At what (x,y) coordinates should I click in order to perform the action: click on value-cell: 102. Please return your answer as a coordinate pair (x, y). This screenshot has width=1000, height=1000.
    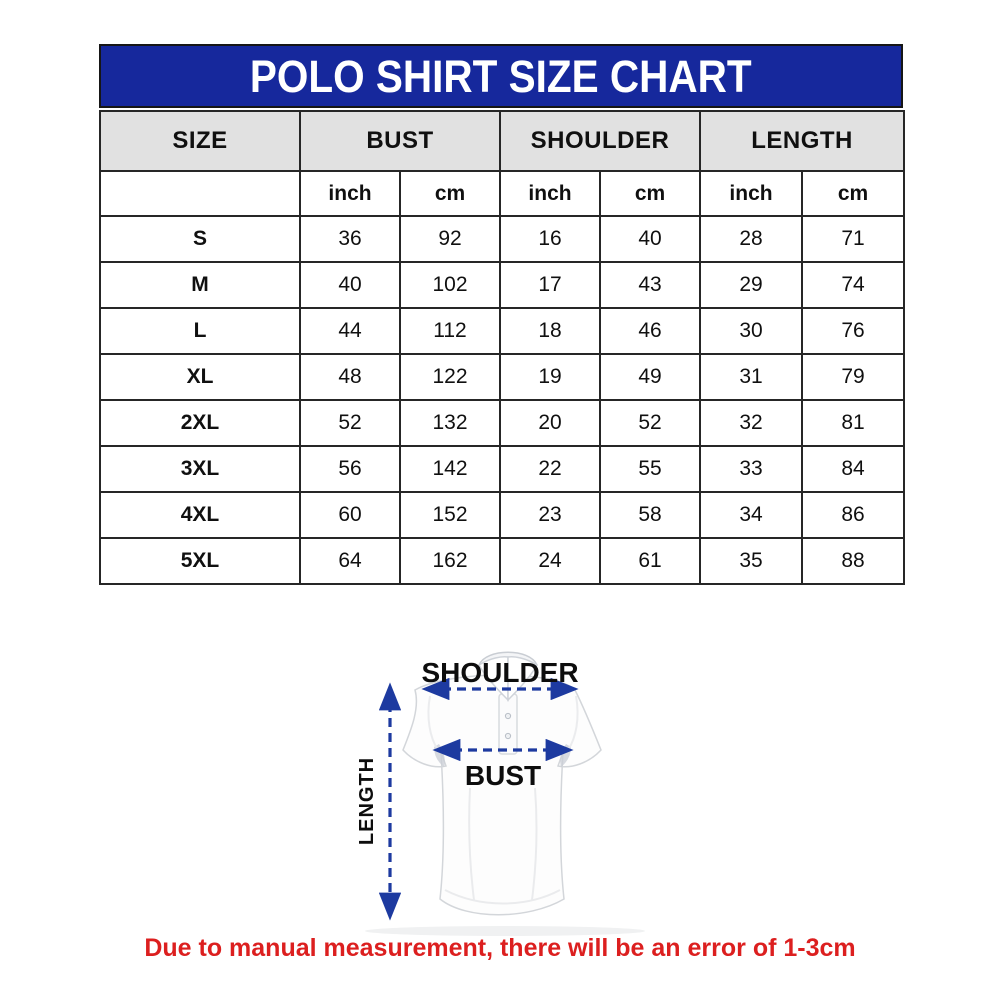
    Looking at the image, I should click on (450, 285).